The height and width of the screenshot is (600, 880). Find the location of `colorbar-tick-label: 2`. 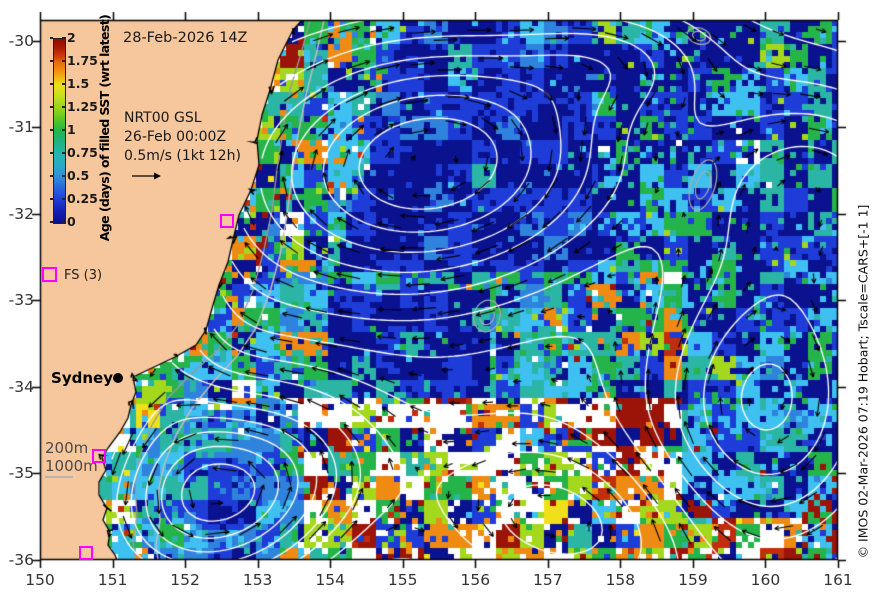

colorbar-tick-label: 2 is located at coordinates (71, 37).